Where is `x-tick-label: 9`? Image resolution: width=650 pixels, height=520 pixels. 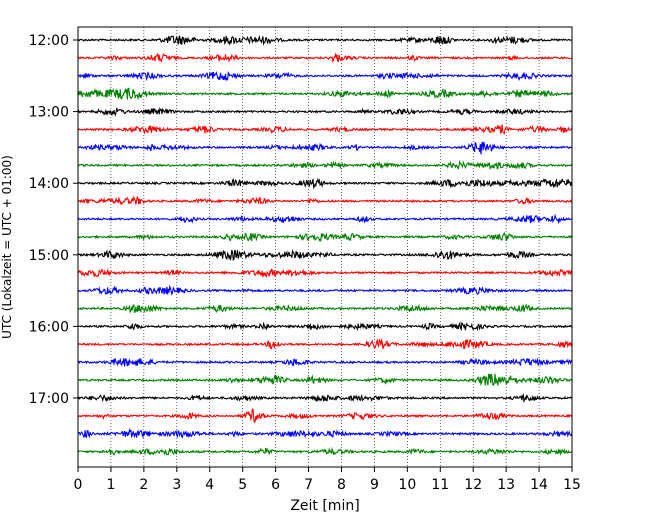
x-tick-label: 9 is located at coordinates (374, 485).